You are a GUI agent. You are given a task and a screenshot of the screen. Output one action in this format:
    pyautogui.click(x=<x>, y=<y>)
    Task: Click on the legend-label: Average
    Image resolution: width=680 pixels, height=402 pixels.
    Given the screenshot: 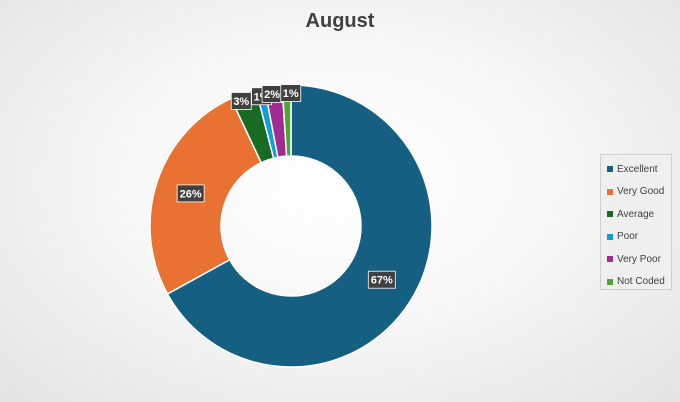 What is the action you would take?
    pyautogui.click(x=636, y=214)
    